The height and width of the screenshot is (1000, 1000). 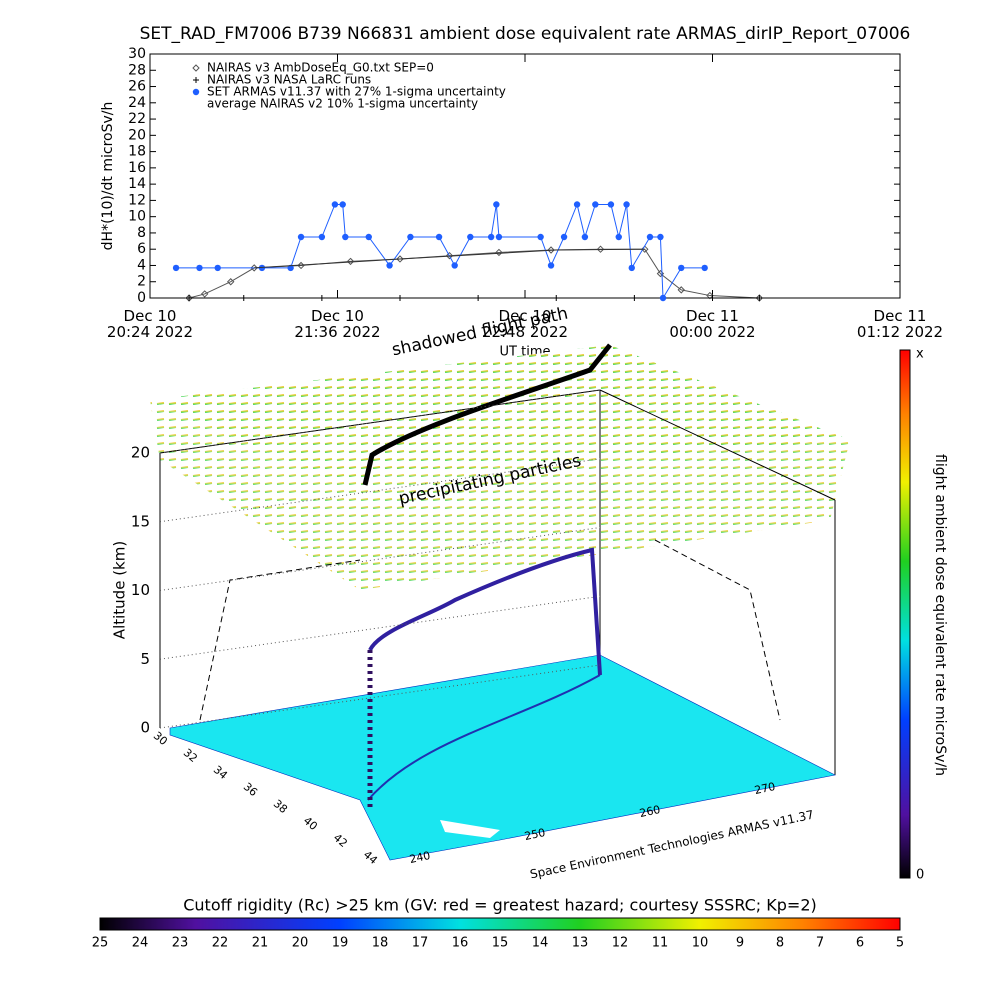 What do you see at coordinates (340, 840) in the screenshot?
I see `lat-tick-label: 42` at bounding box center [340, 840].